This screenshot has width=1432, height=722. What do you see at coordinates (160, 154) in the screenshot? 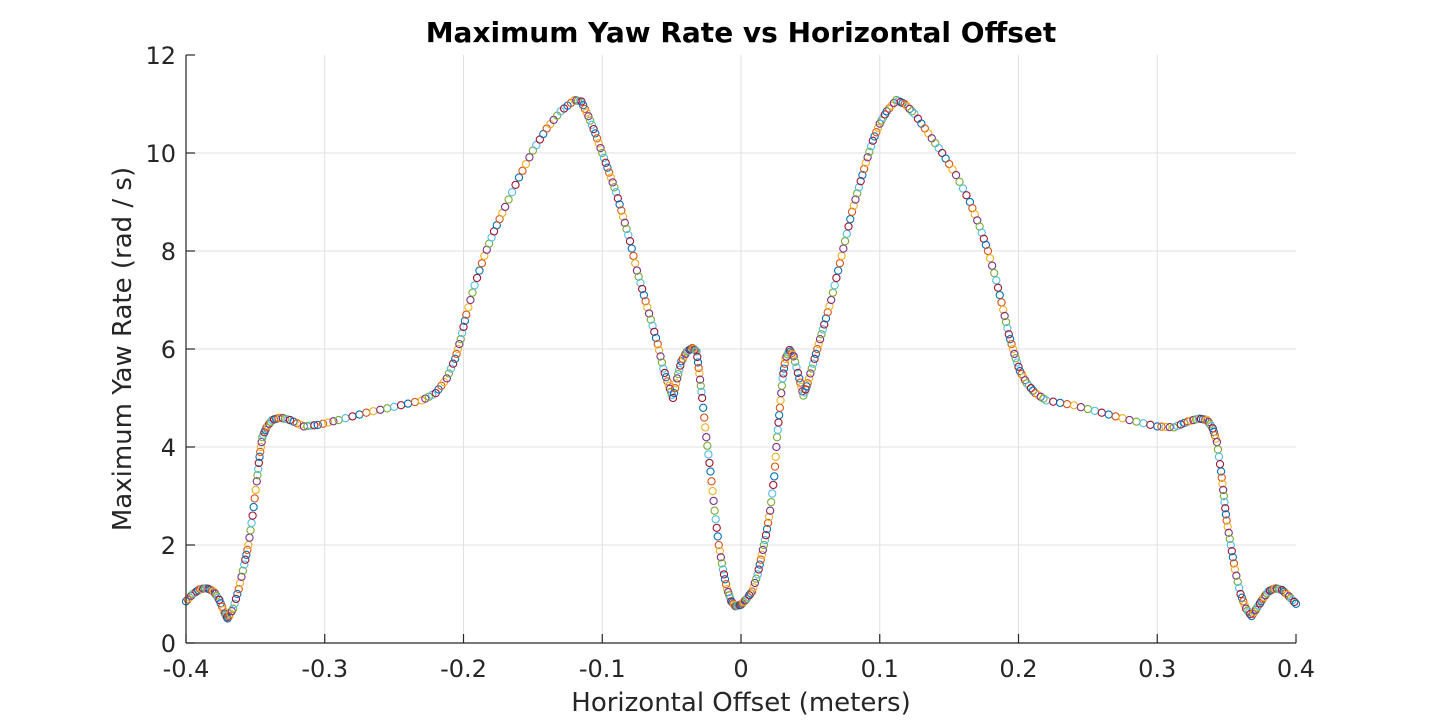
I see `y-tick-label: 10` at bounding box center [160, 154].